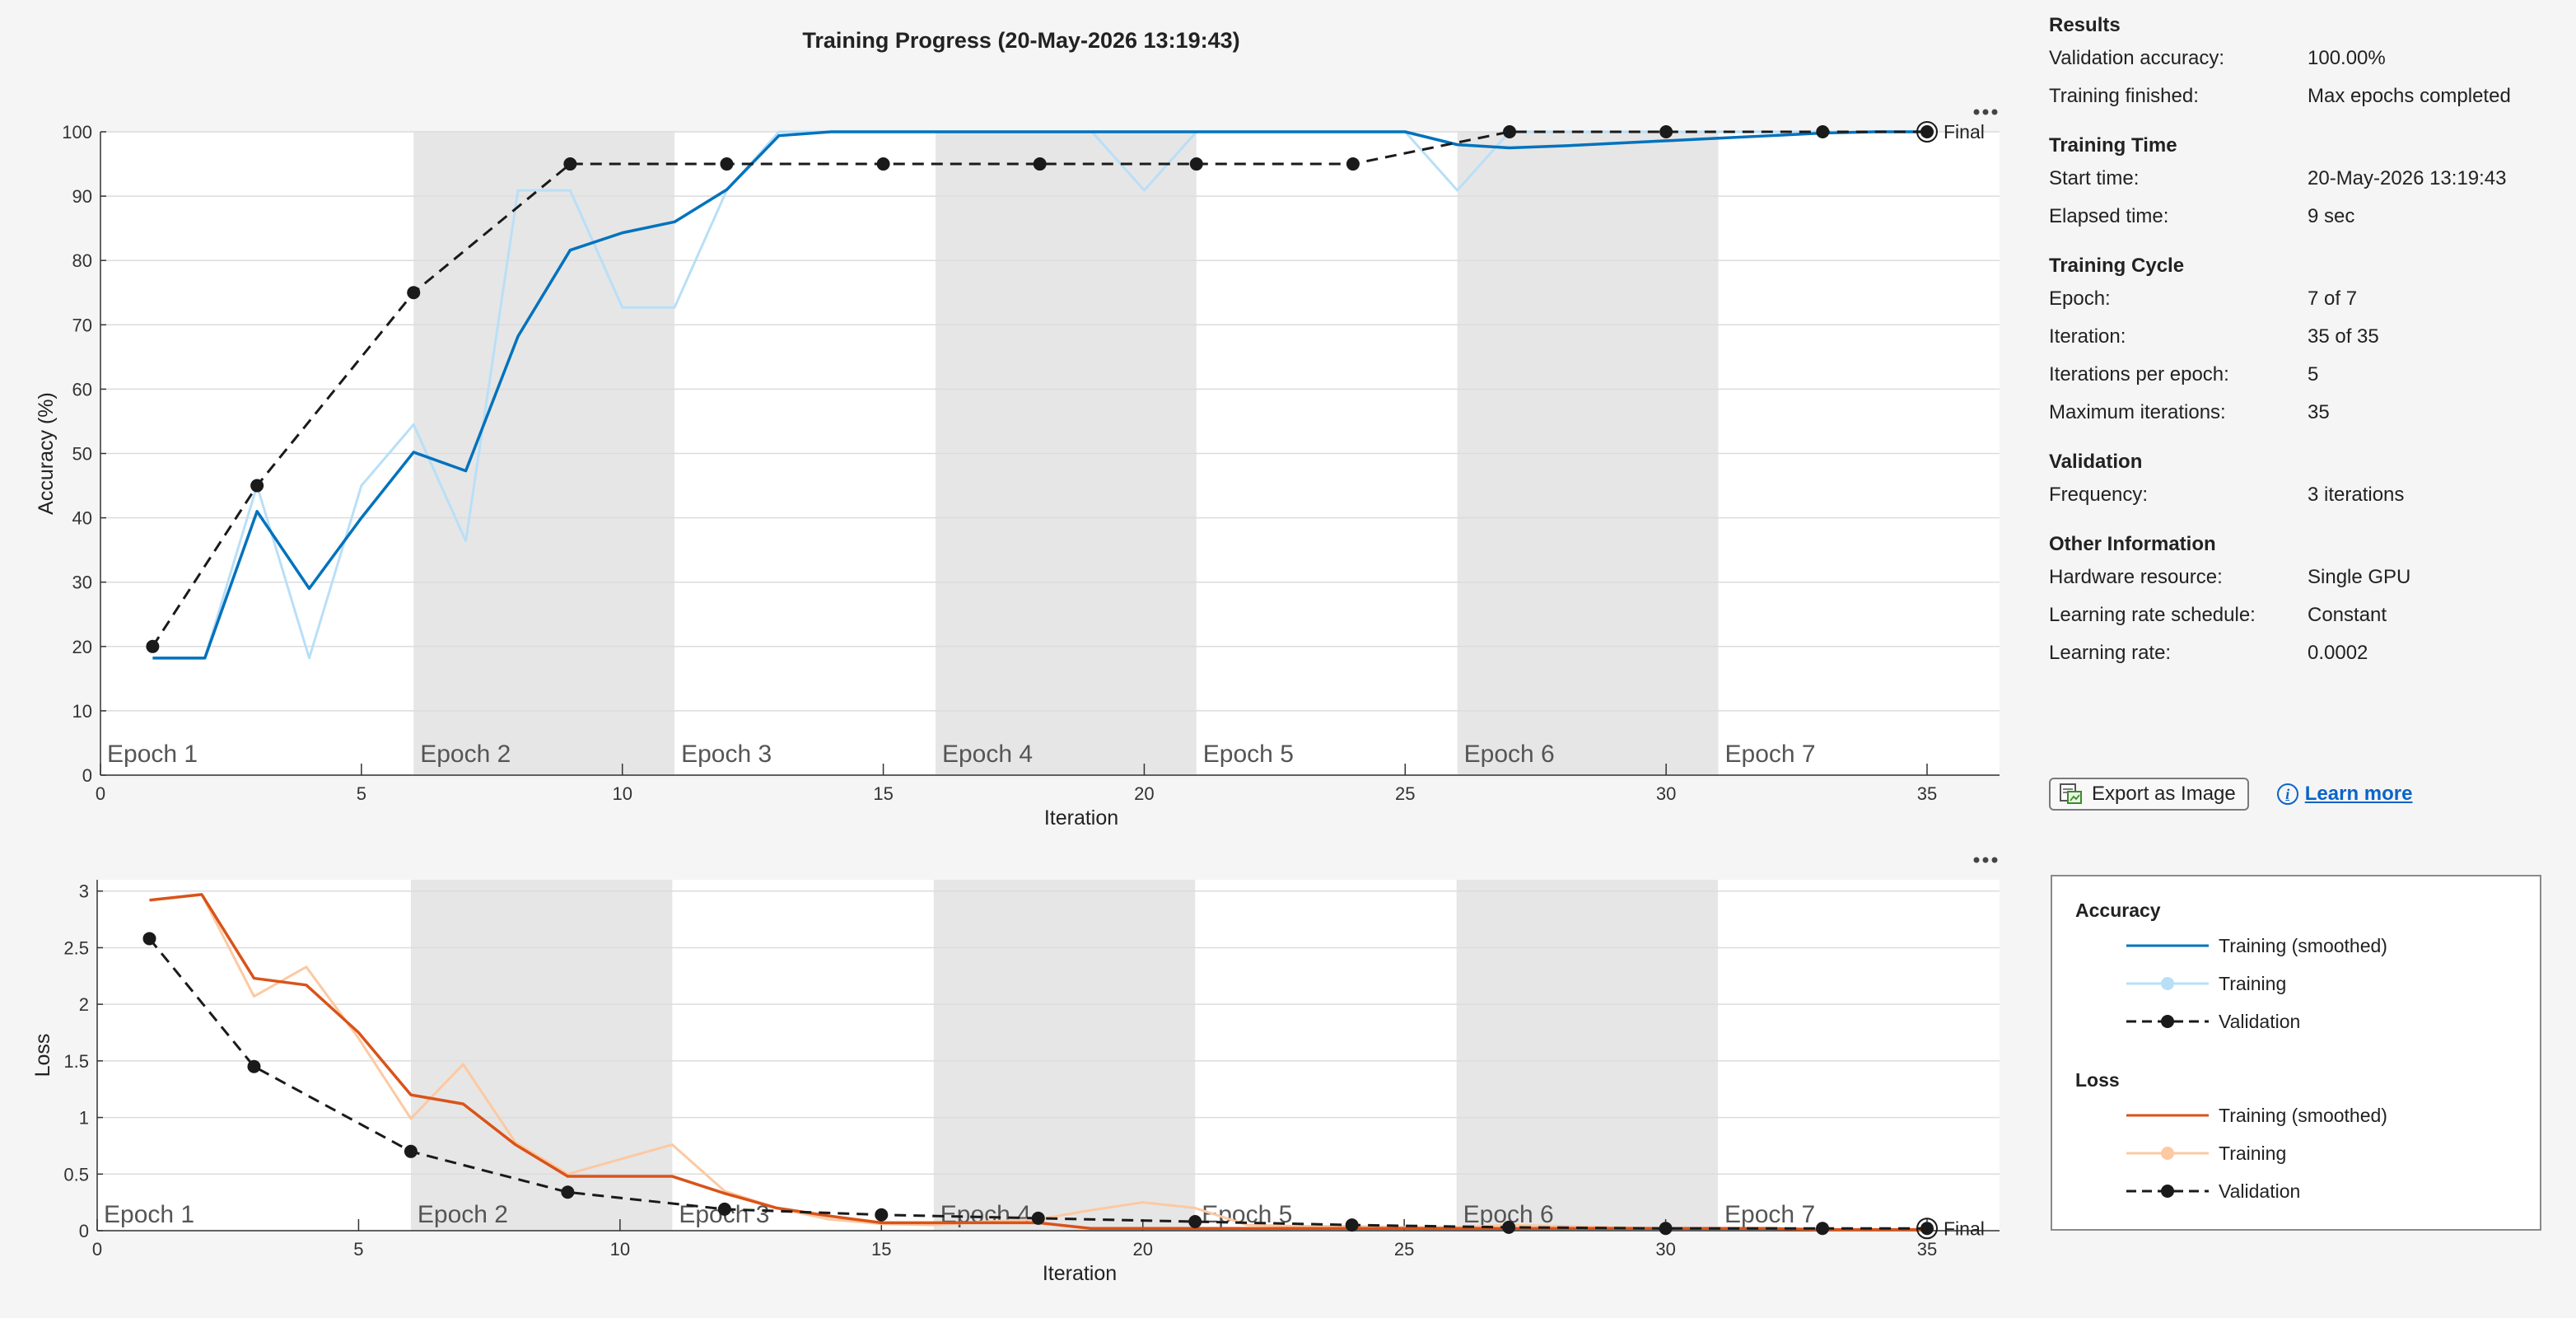 This screenshot has width=2576, height=1318. I want to click on legend-group-title: Loss, so click(2097, 1080).